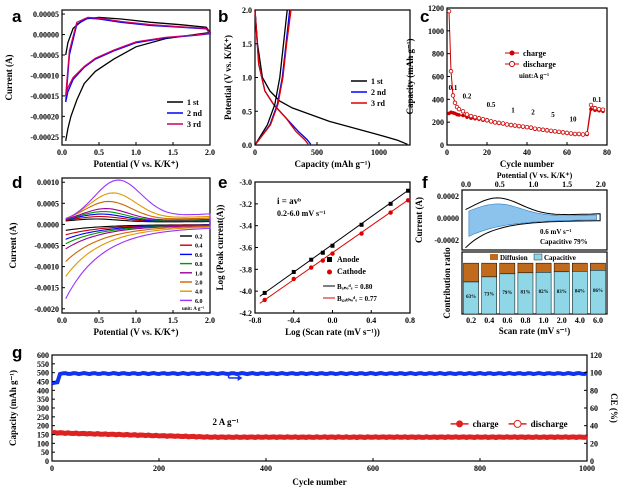 The height and width of the screenshot is (498, 625). Describe the element at coordinates (333, 320) in the screenshot. I see `panel-e-xtick-label: 0.0` at that location.